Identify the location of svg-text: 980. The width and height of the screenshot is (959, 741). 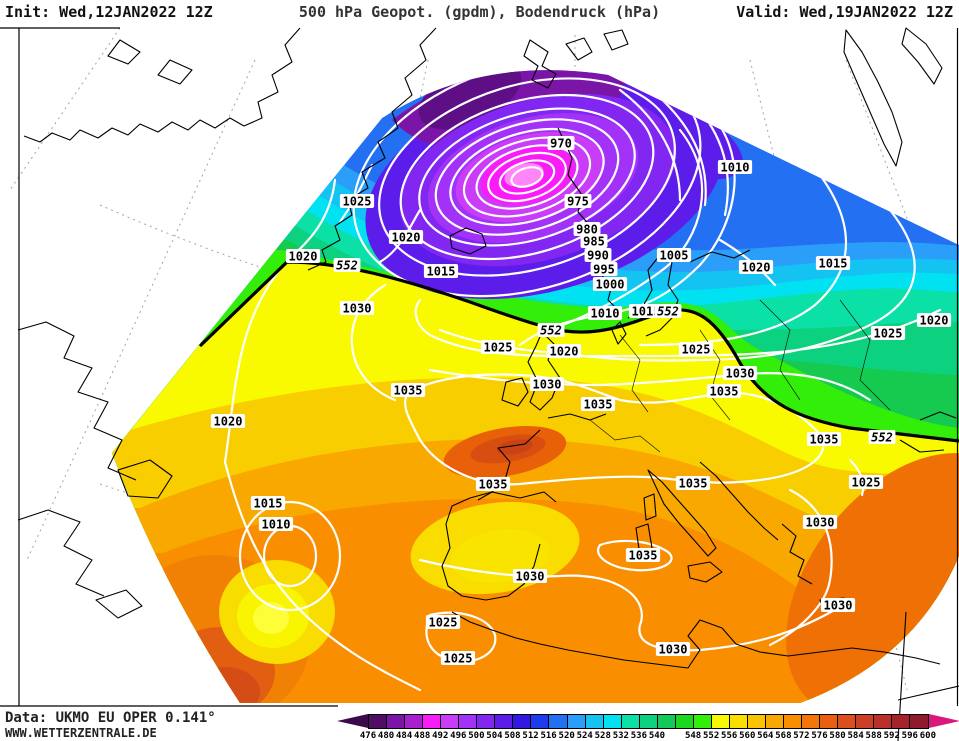
(587, 230).